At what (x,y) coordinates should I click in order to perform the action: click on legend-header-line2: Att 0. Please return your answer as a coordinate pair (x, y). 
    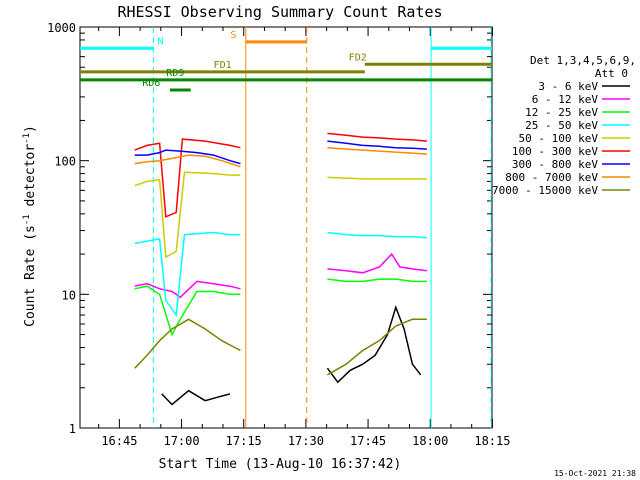
    Looking at the image, I should click on (611, 73).